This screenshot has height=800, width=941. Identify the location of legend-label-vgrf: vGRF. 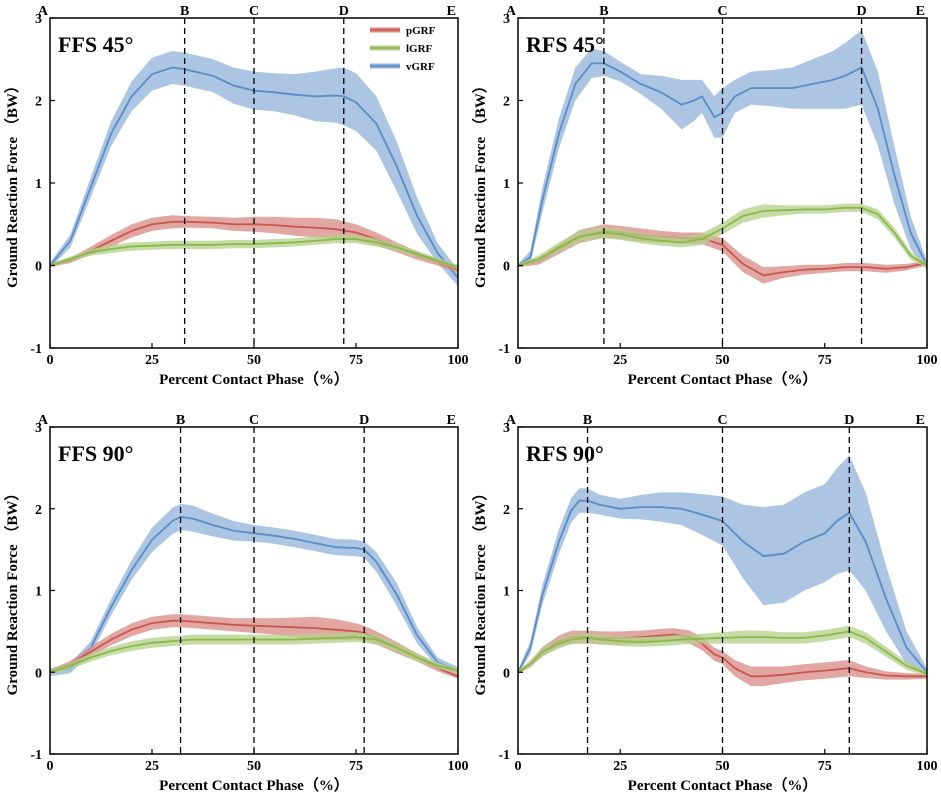
(420, 67).